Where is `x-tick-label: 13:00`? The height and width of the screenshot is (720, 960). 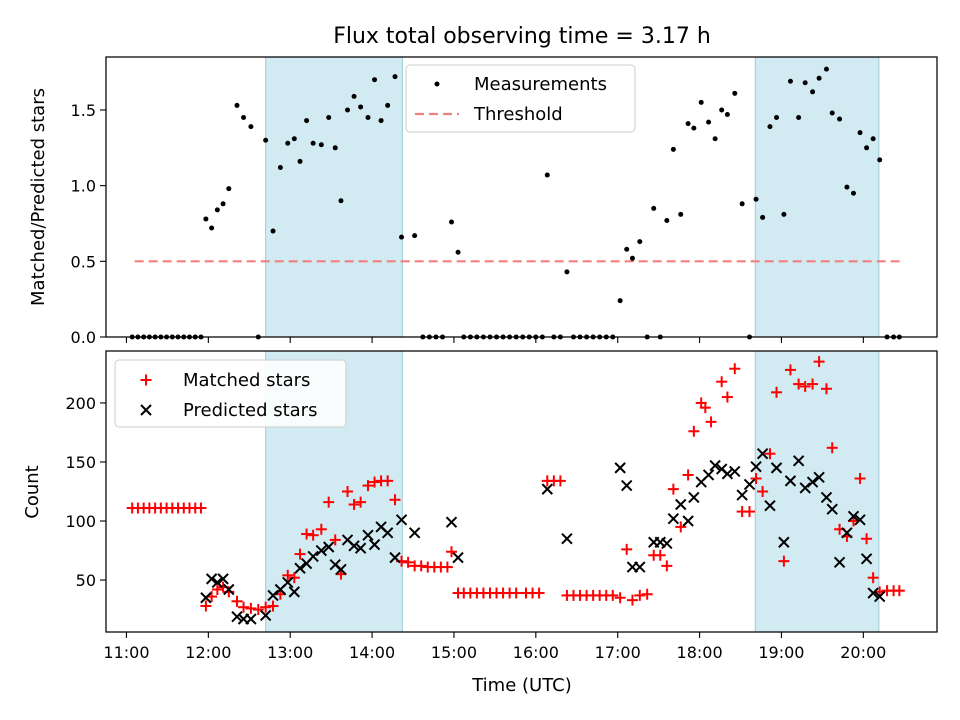 x-tick-label: 13:00 is located at coordinates (290, 652).